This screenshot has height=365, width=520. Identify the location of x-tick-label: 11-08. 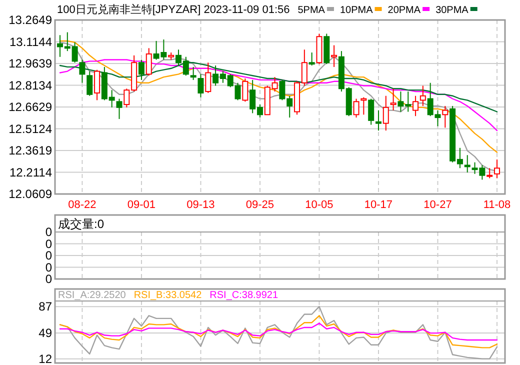
(497, 205).